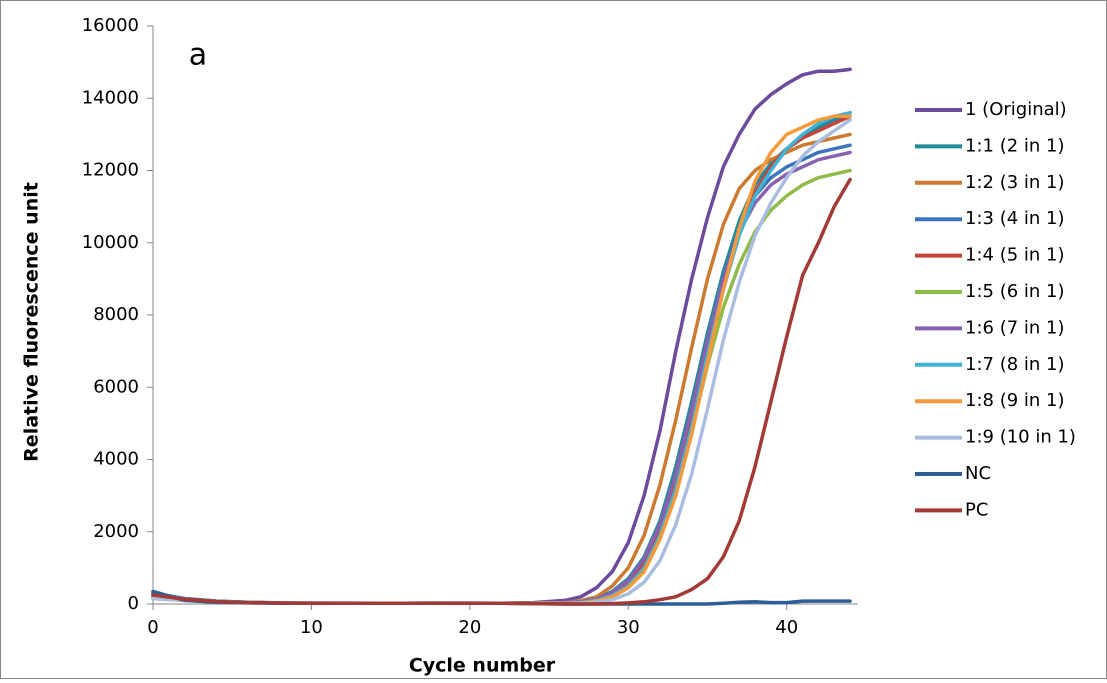 The height and width of the screenshot is (683, 1107). Describe the element at coordinates (482, 666) in the screenshot. I see `x-axis-label: Cycle number` at that location.